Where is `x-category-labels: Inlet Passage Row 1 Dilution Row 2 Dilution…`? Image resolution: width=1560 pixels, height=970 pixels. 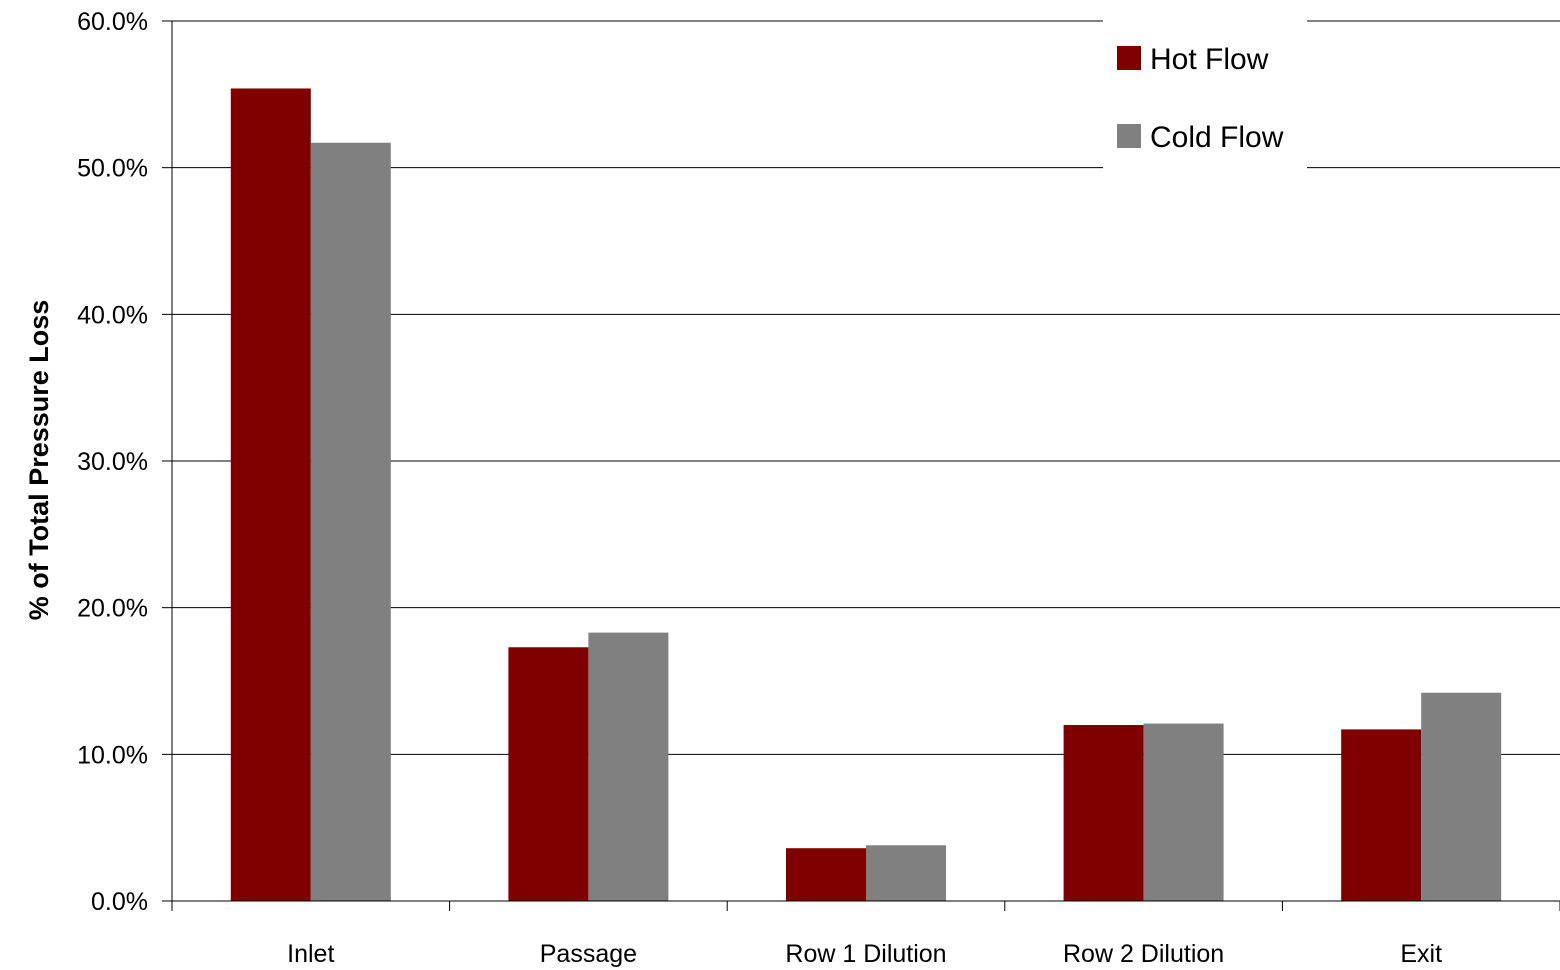
x-category-labels: Inlet Passage Row 1 Dilution Row 2 Dilution… is located at coordinates (864, 954).